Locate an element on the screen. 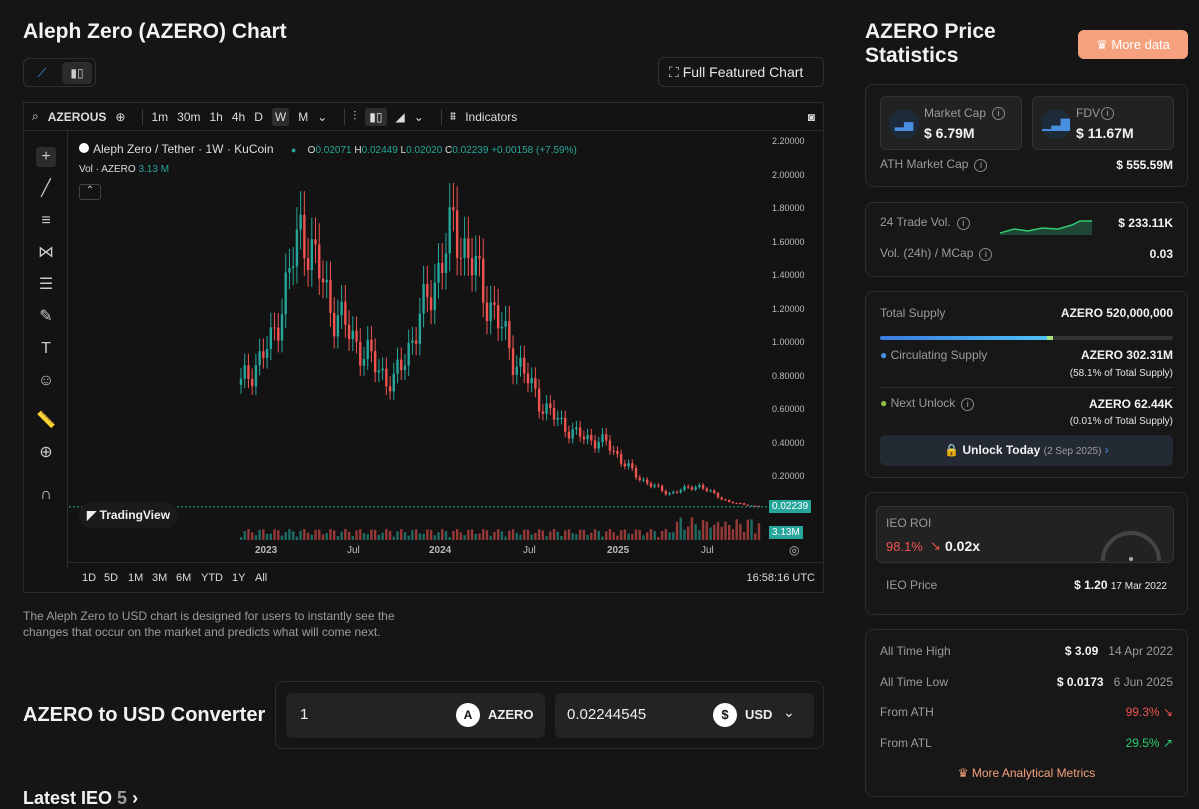 The width and height of the screenshot is (1199, 809). ohlc-close: 0.02239 is located at coordinates (470, 150).